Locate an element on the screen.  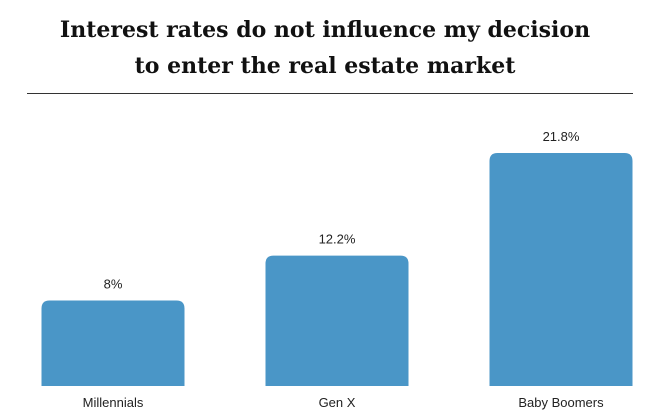
value-label-gen-x: 12.2% is located at coordinates (337, 239).